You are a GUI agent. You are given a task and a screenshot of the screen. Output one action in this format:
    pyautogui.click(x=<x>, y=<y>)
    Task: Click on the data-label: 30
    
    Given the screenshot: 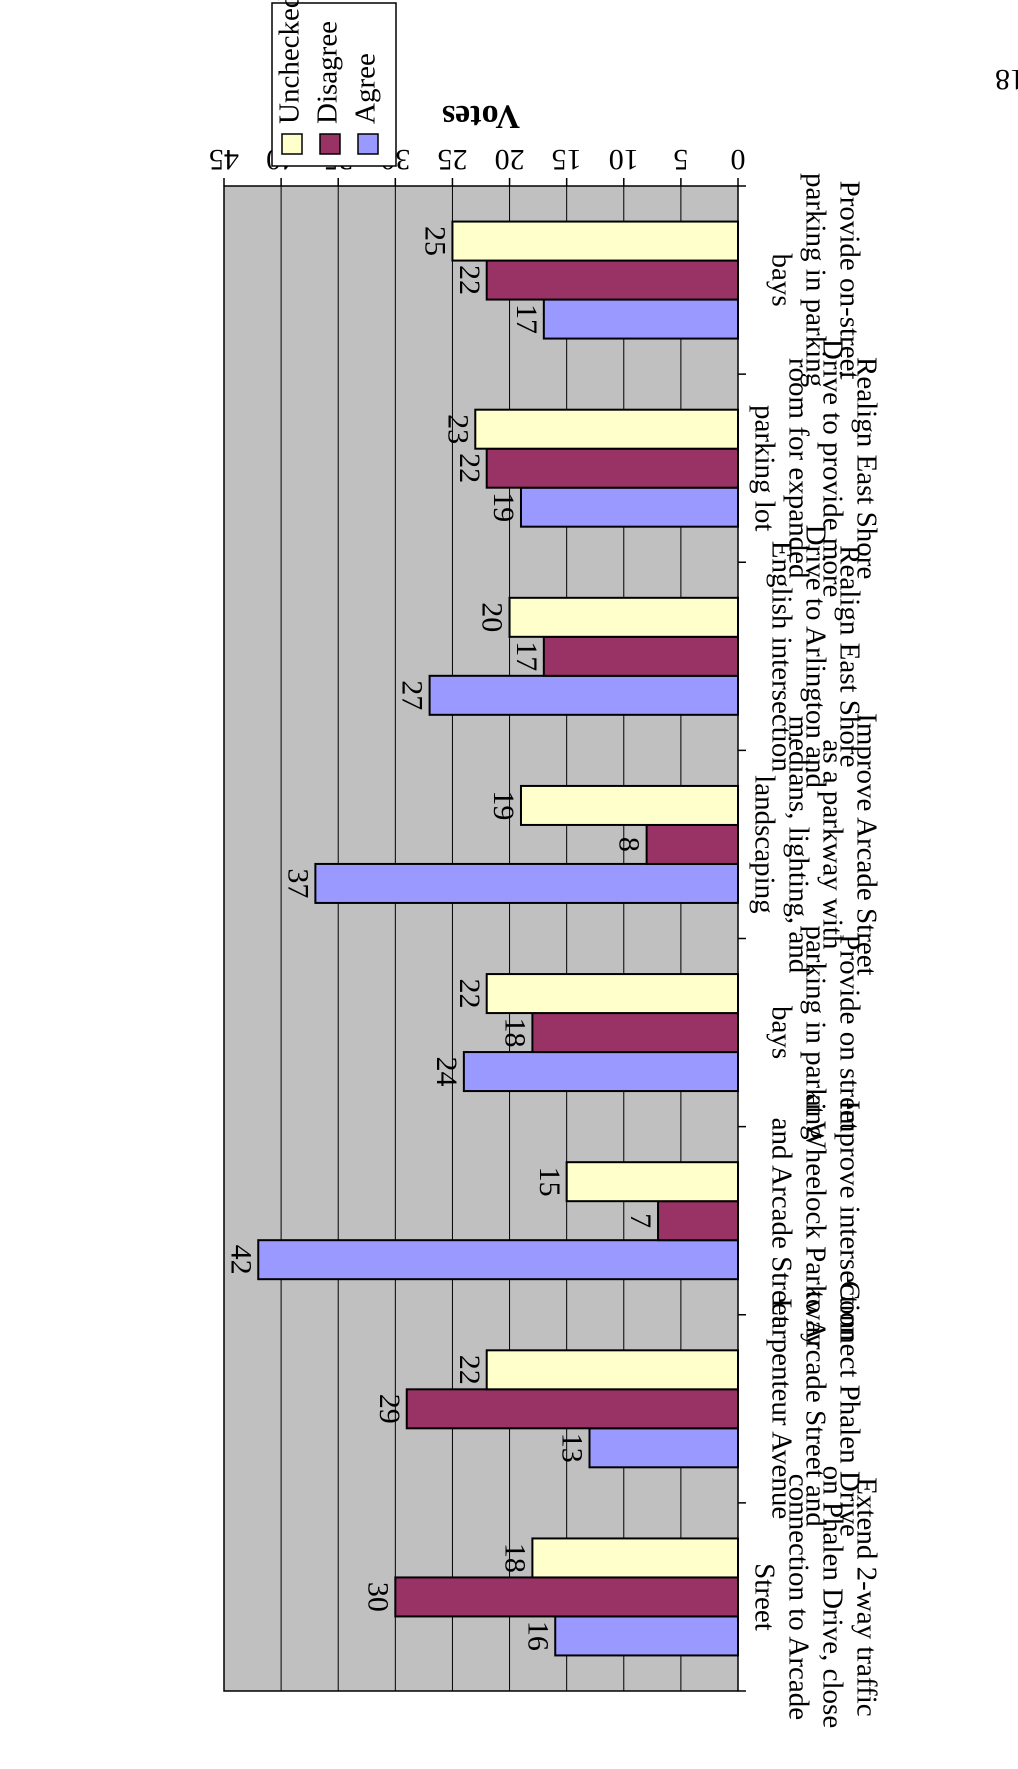 What is the action you would take?
    pyautogui.click(x=377, y=1597)
    